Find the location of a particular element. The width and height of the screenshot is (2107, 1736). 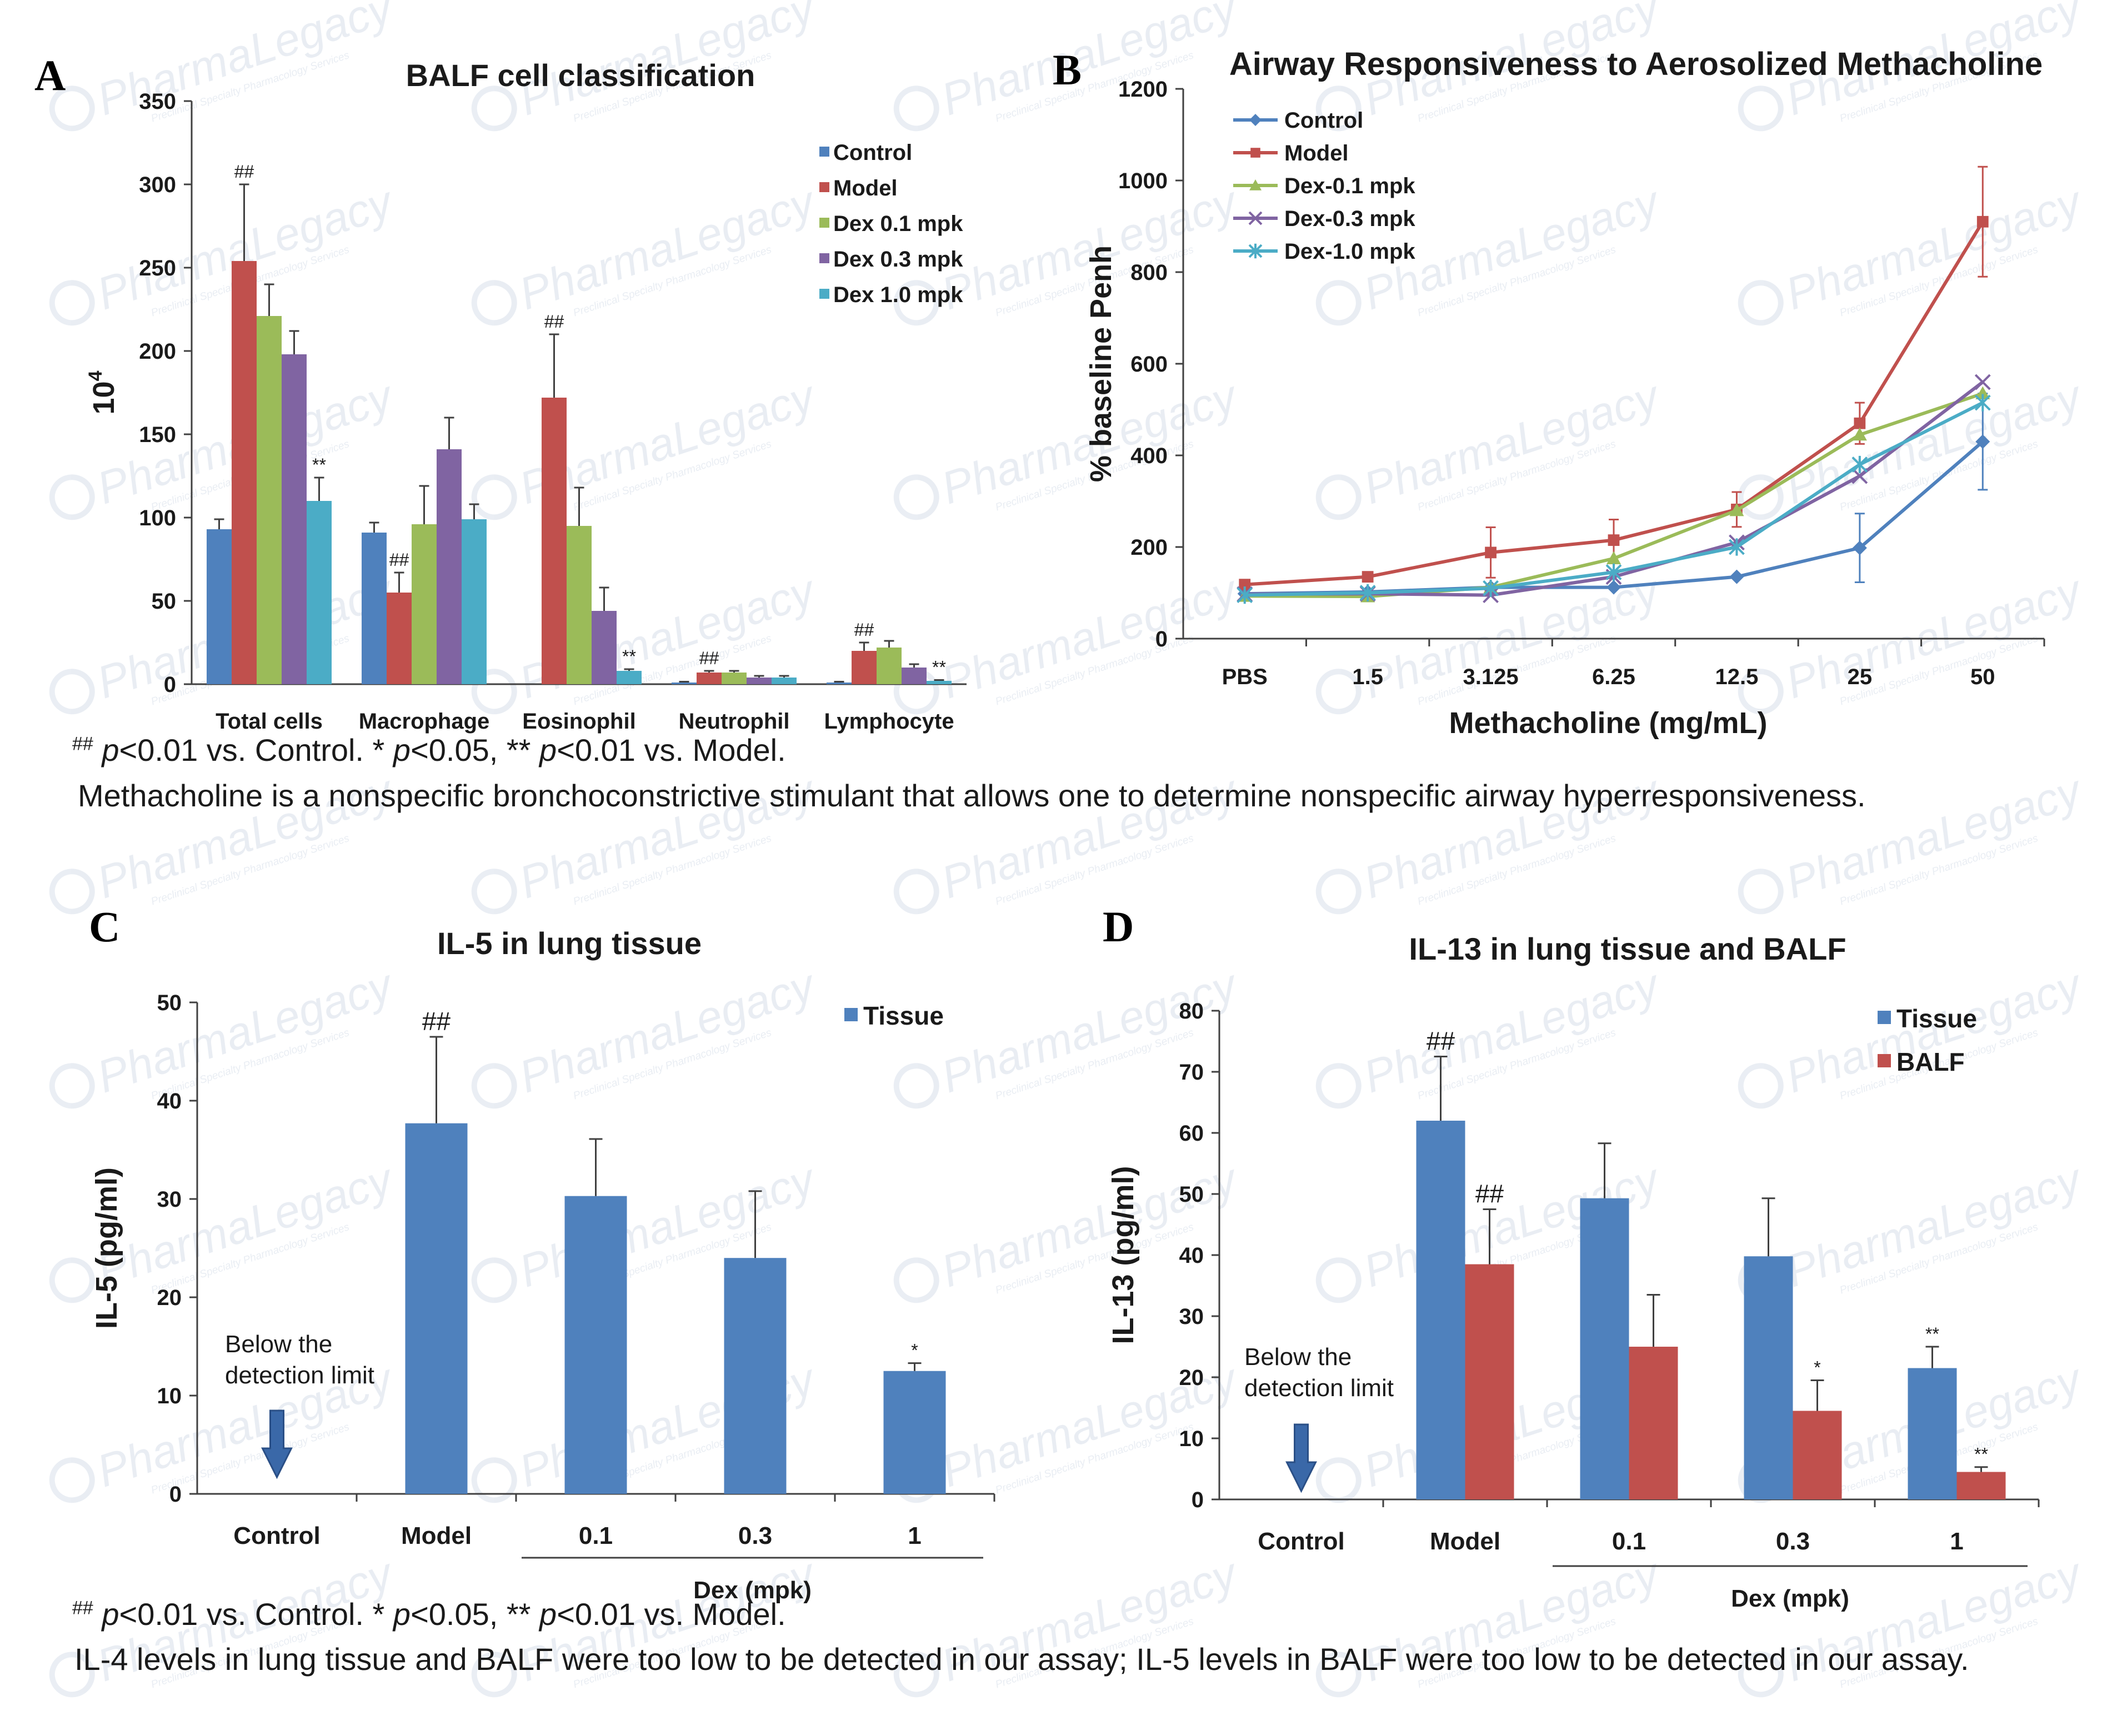

panel-a-y-tick-label: 200 is located at coordinates (157, 351).